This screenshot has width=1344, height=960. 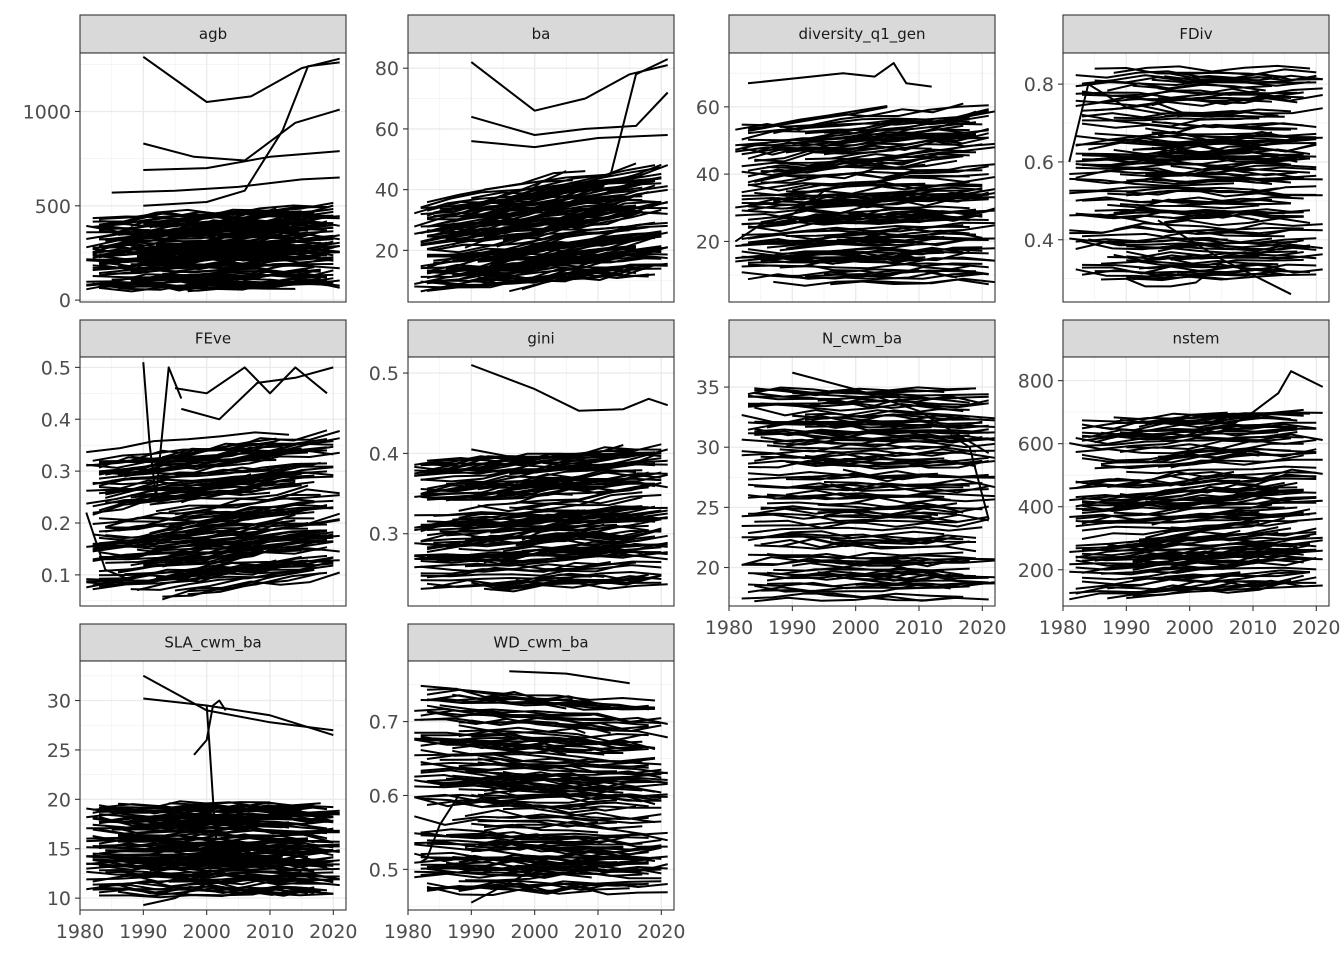 I want to click on panel-N_cwm_ba: N_cwm_ba 20 25 30 35 1980 1990 2000 2010 2020, so click(x=851, y=479).